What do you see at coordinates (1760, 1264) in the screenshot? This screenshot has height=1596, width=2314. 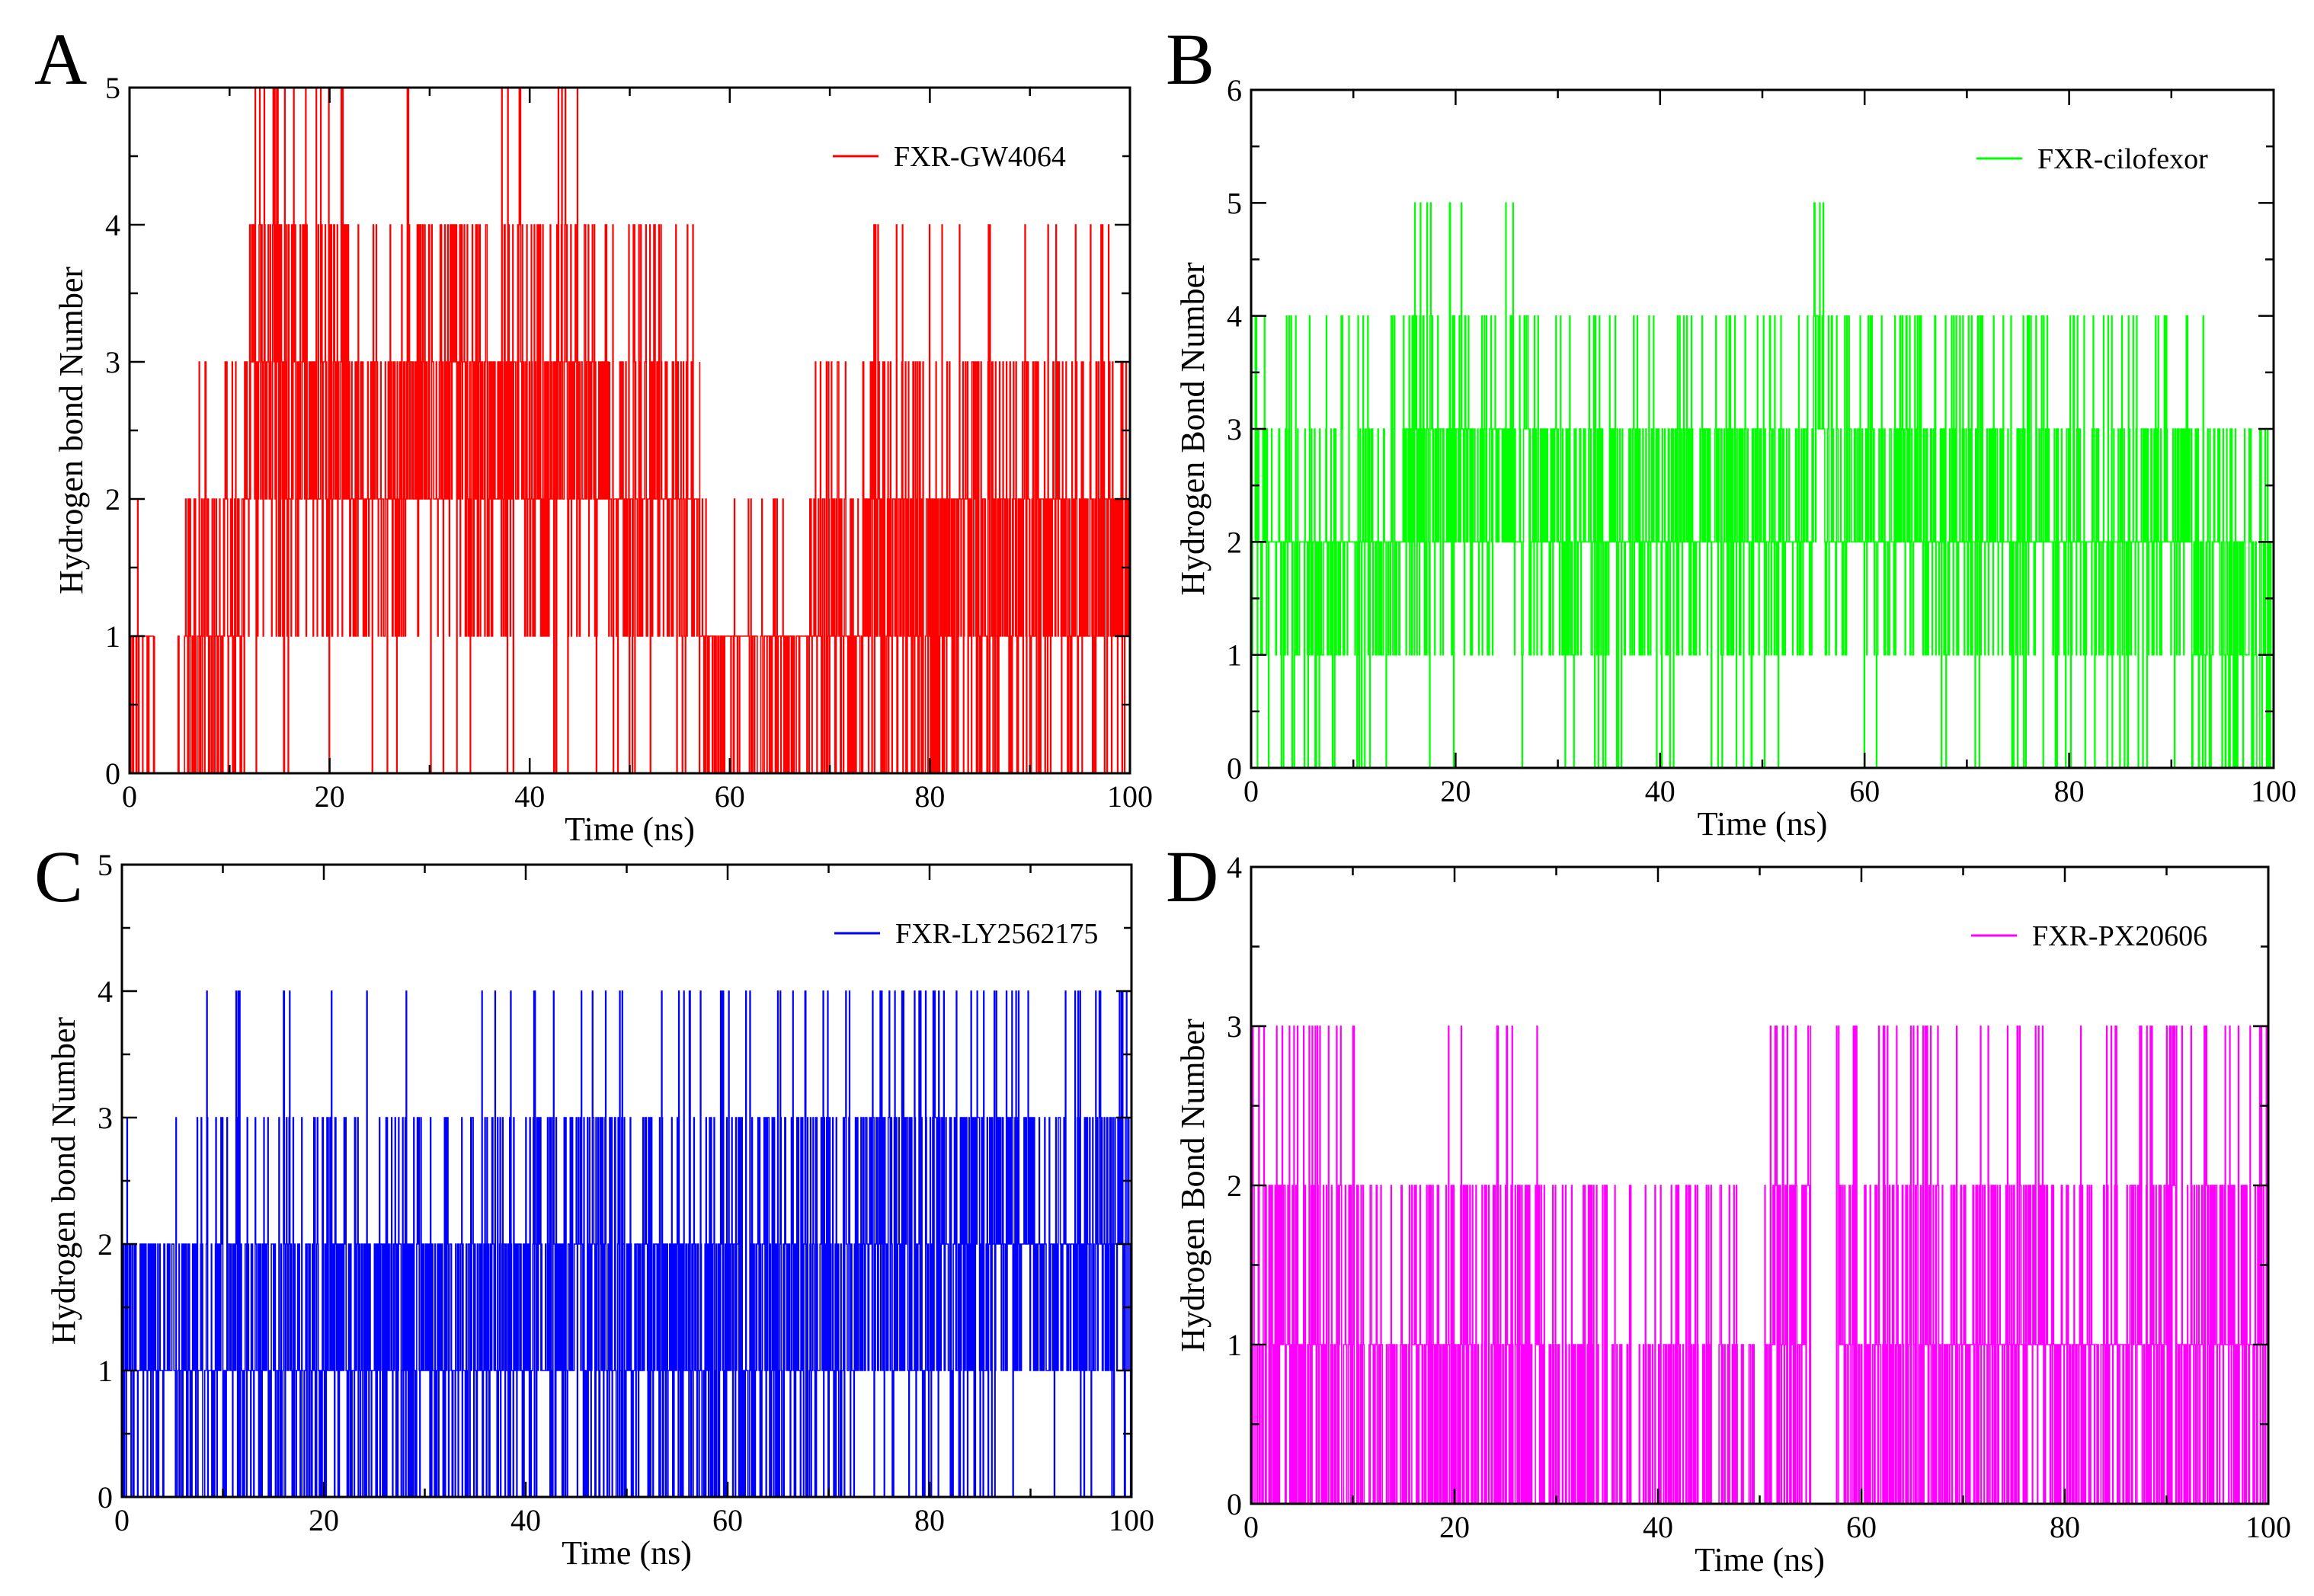 I see `series-line-d` at bounding box center [1760, 1264].